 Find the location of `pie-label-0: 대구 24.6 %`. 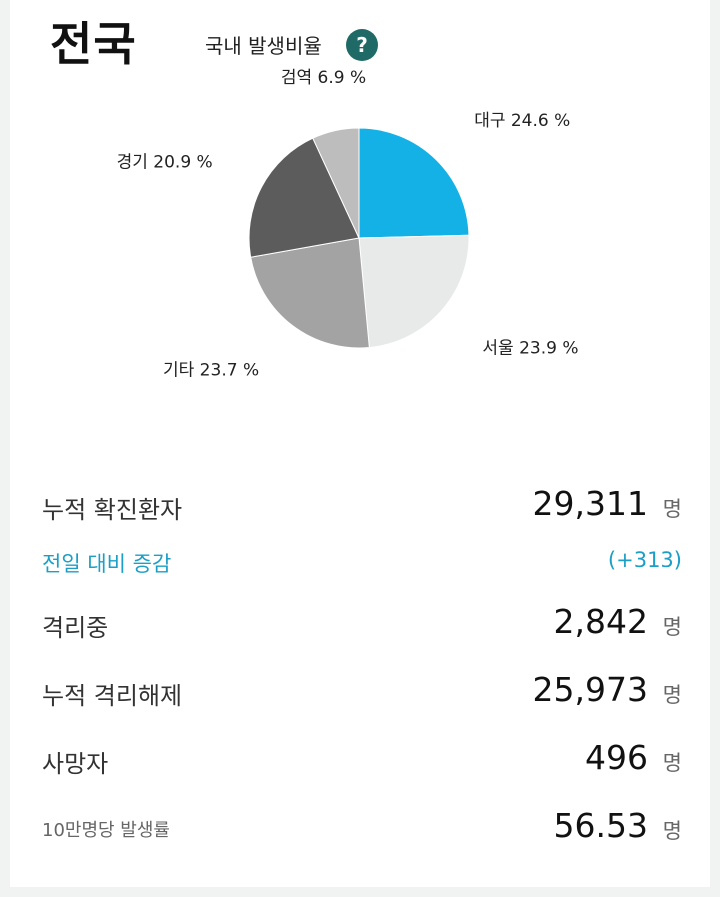

pie-label-0: 대구 24.6 % is located at coordinates (522, 121).